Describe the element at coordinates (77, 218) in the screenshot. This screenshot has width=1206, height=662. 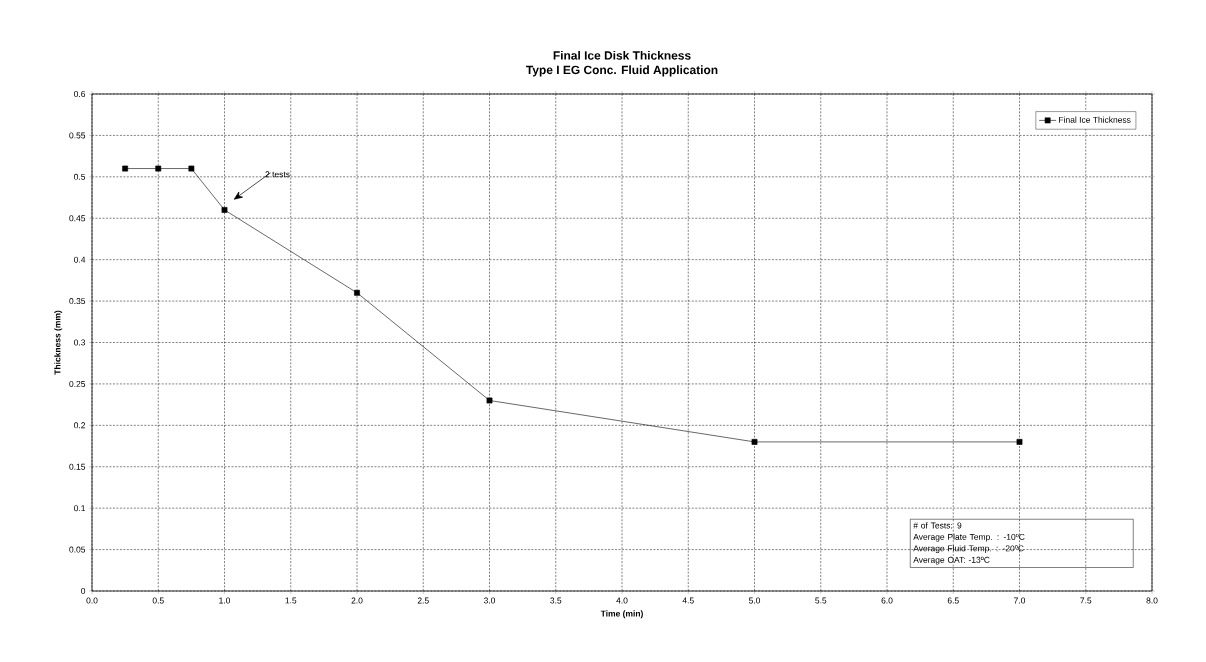
I see `y-tick-label: 0.45` at that location.